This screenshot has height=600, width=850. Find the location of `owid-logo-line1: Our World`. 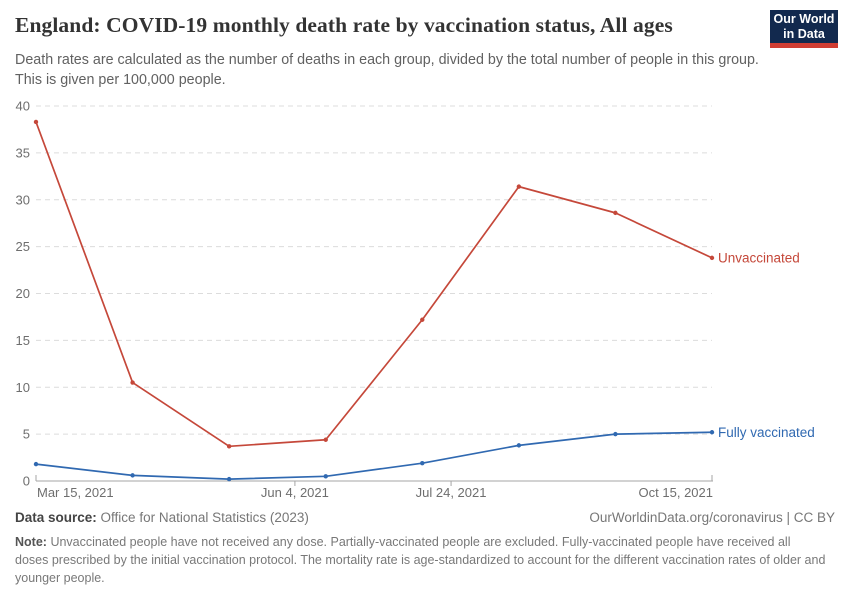

owid-logo-line1: Our World is located at coordinates (804, 18).